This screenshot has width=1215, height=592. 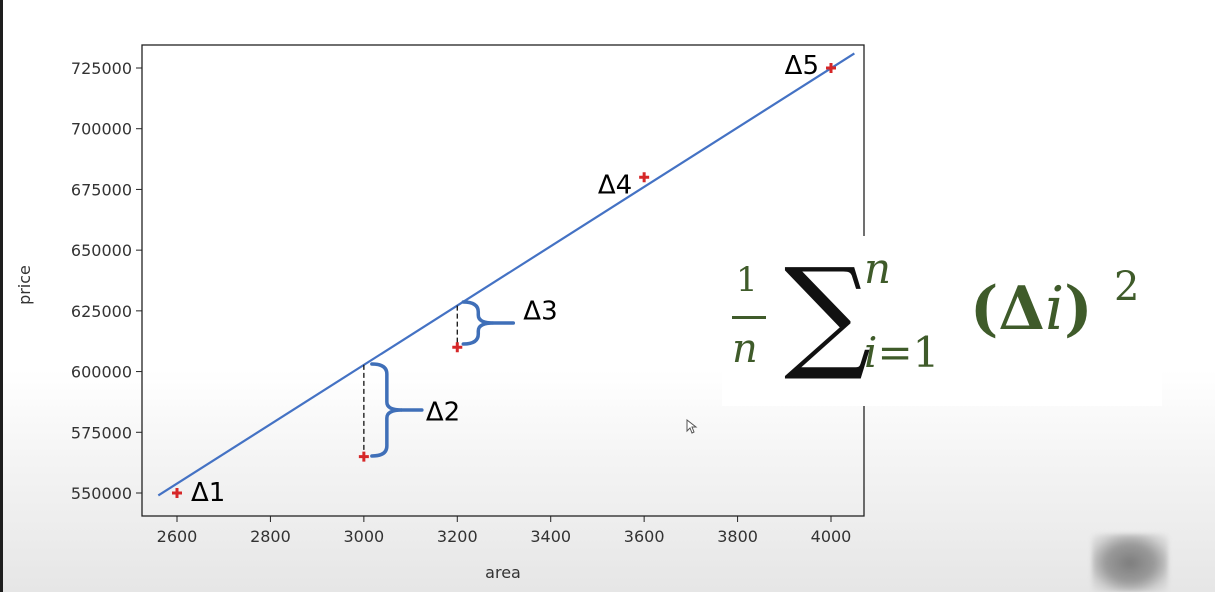 What do you see at coordinates (270, 536) in the screenshot?
I see `x-tick-label: 2800` at bounding box center [270, 536].